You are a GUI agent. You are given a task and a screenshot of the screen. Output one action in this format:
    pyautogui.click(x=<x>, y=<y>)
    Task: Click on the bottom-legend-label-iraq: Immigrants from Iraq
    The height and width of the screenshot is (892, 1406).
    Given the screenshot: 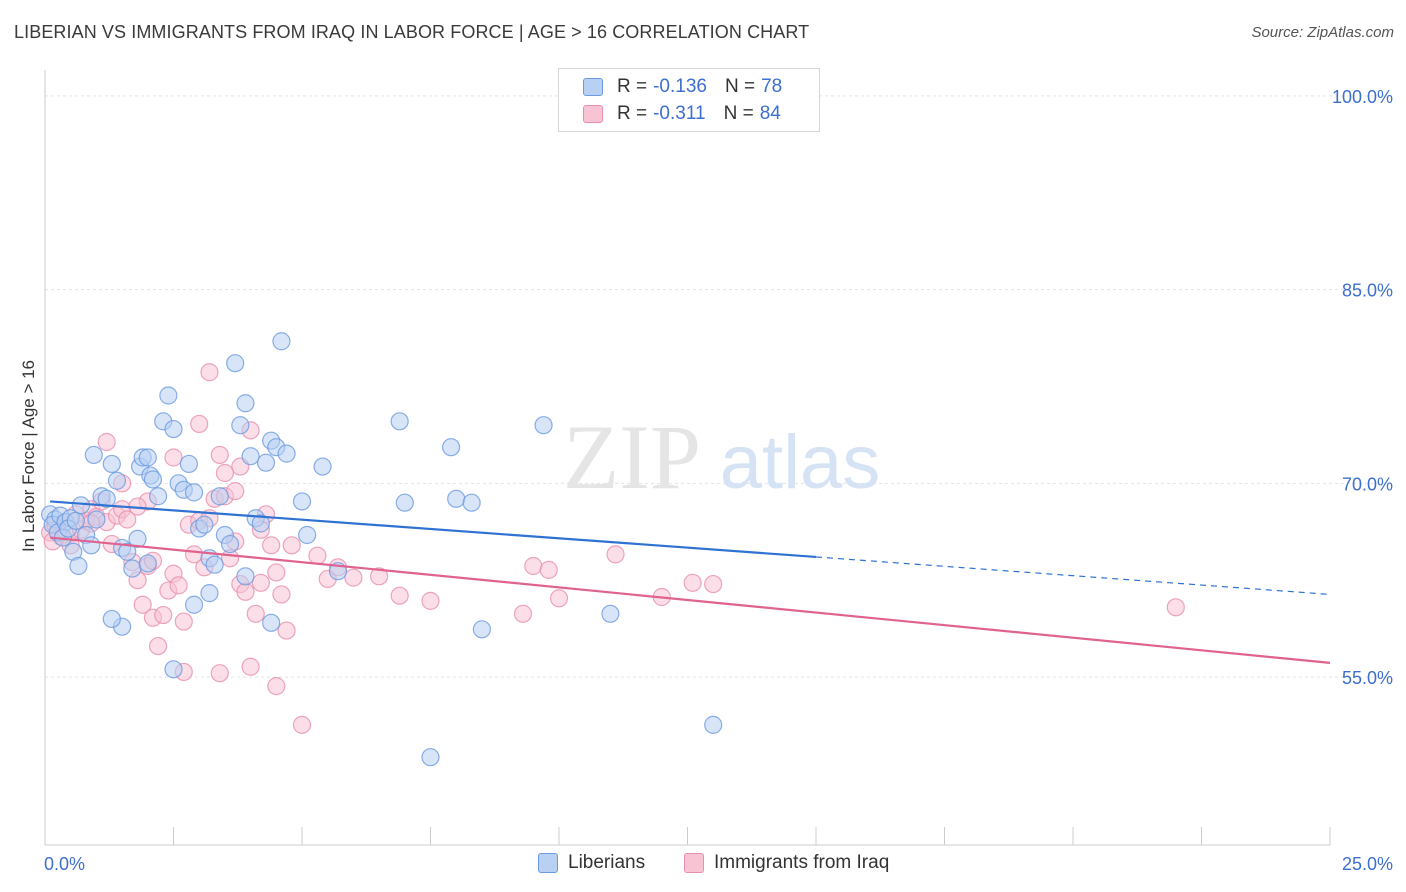 What is the action you would take?
    pyautogui.click(x=802, y=862)
    